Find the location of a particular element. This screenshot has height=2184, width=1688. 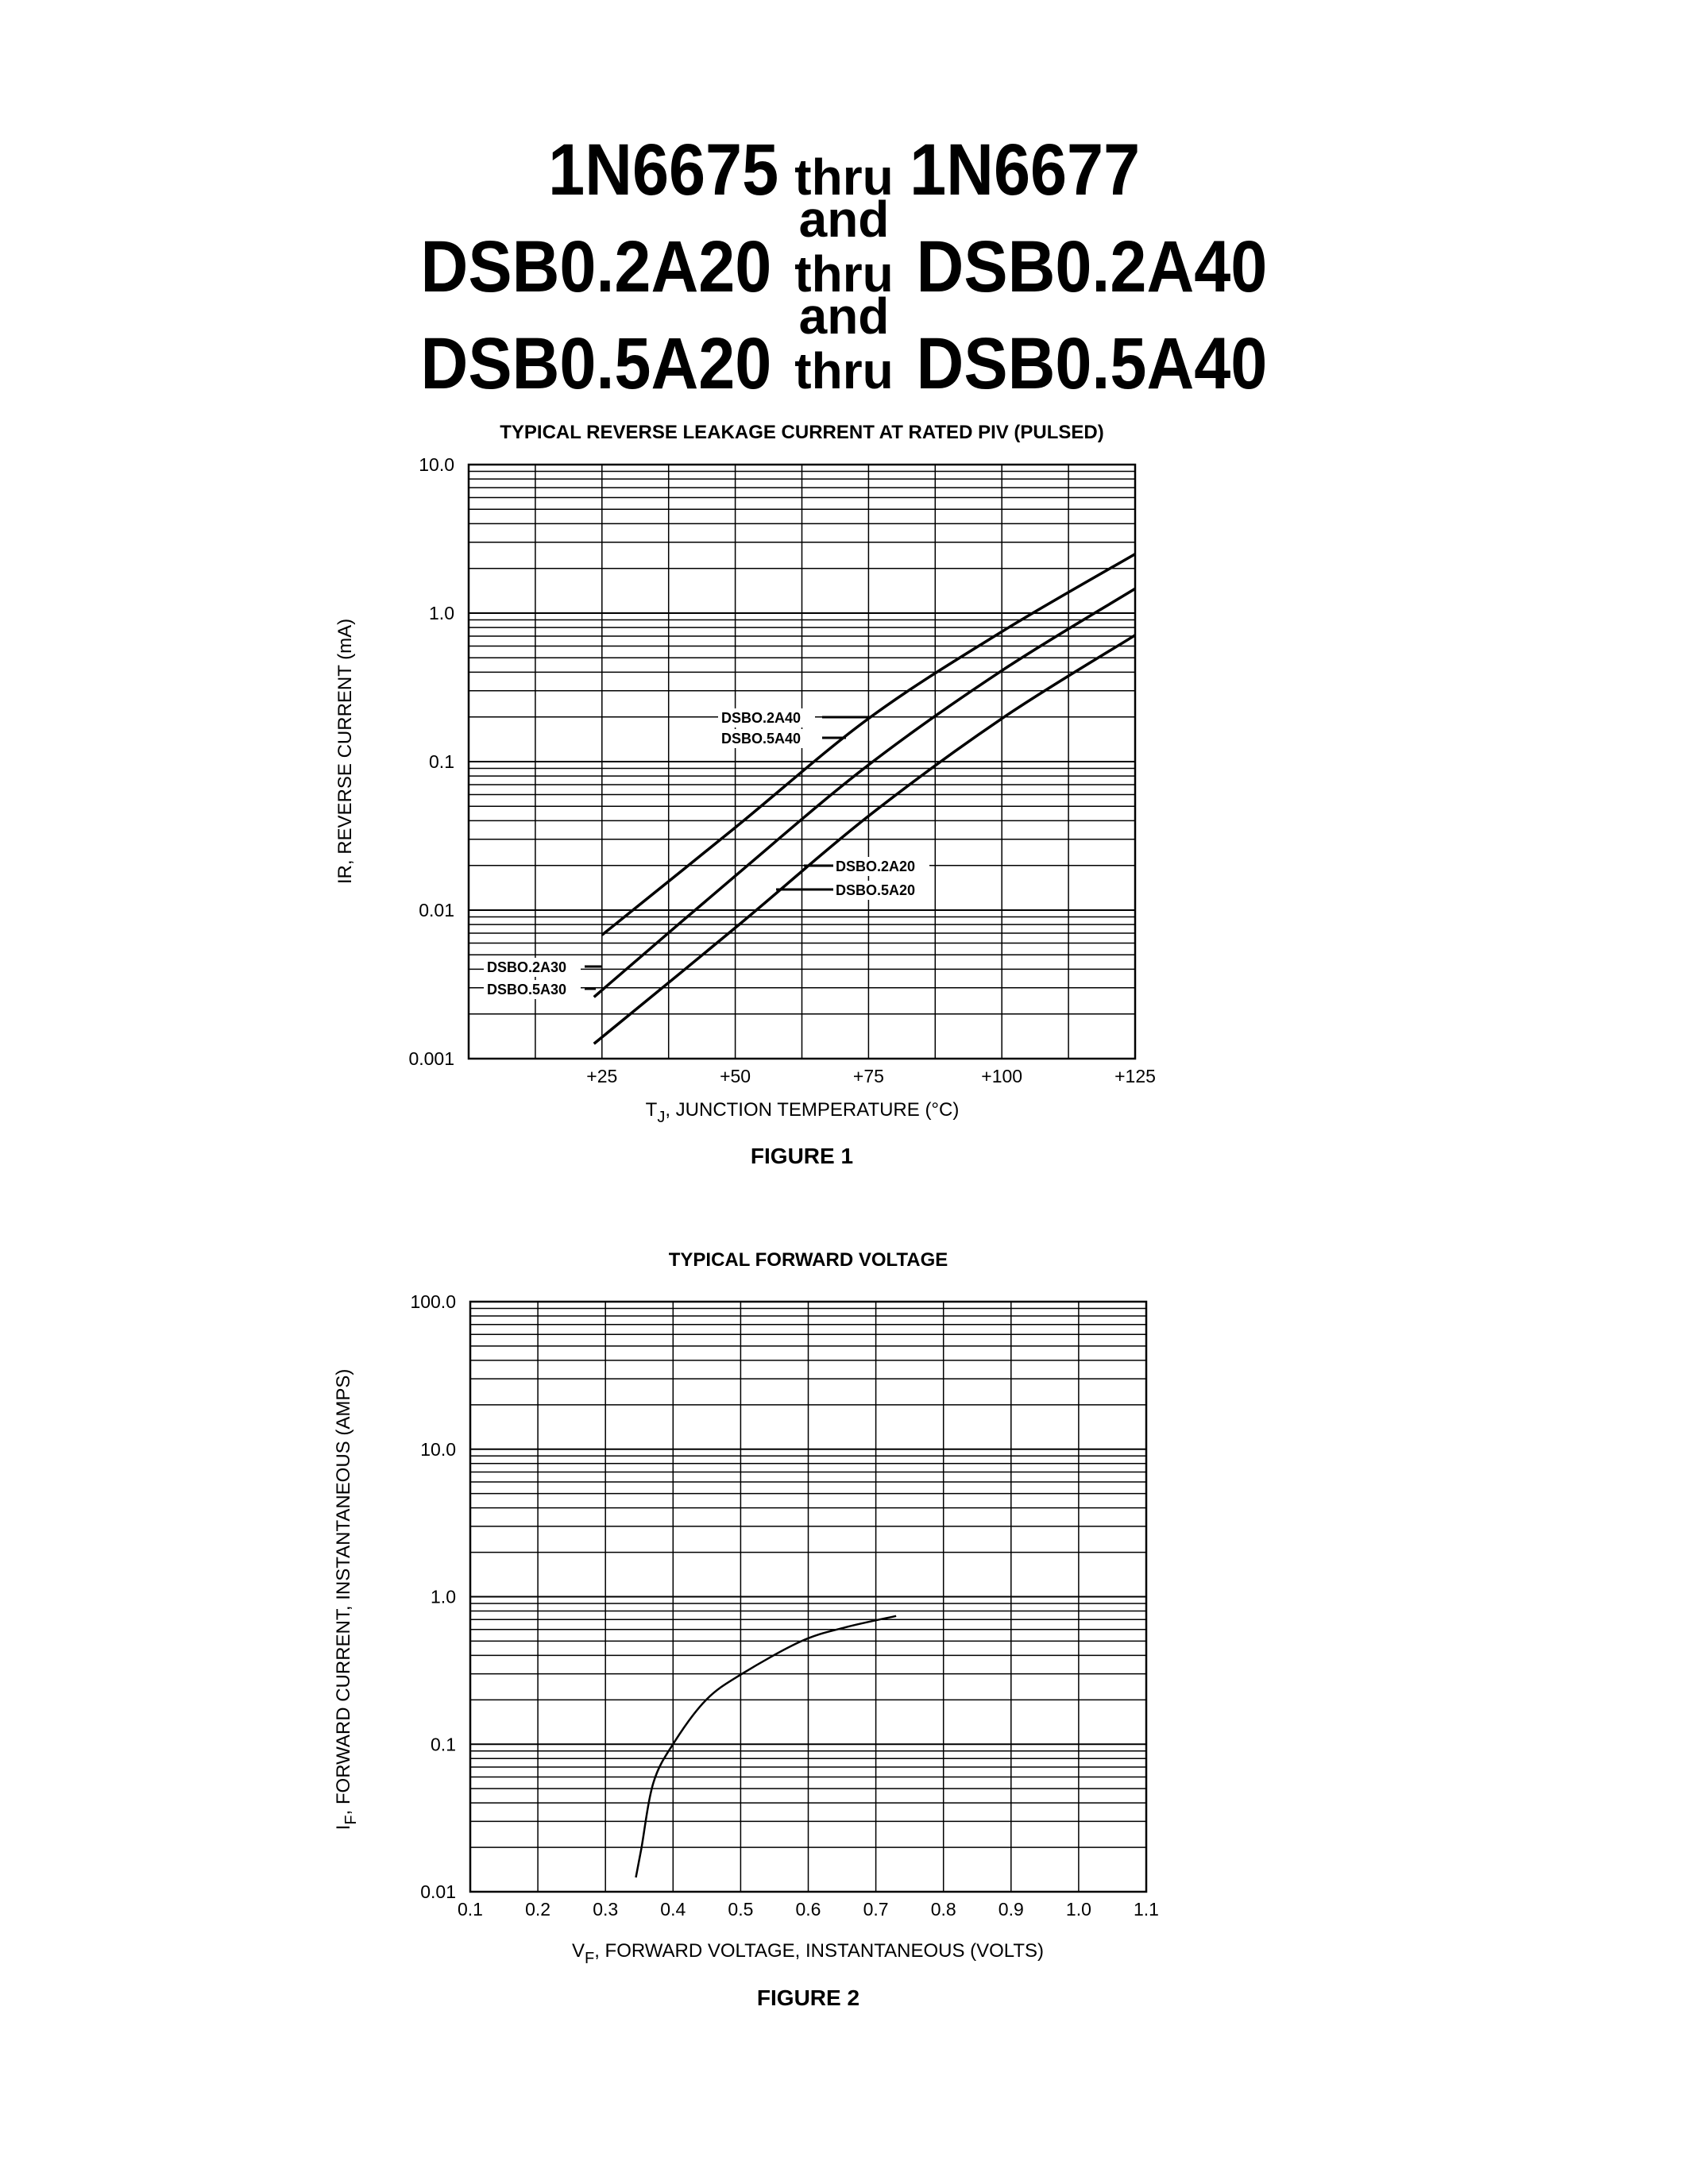

x-axis-label: TJ, JUNCTION TEMPERATURE (°C) is located at coordinates (803, 1112).